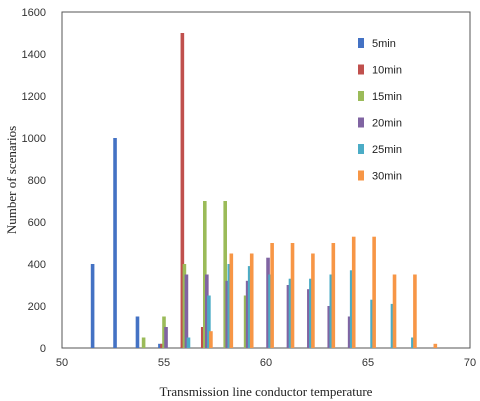  What do you see at coordinates (361, 96) in the screenshot?
I see `legend-swatch-15min` at bounding box center [361, 96].